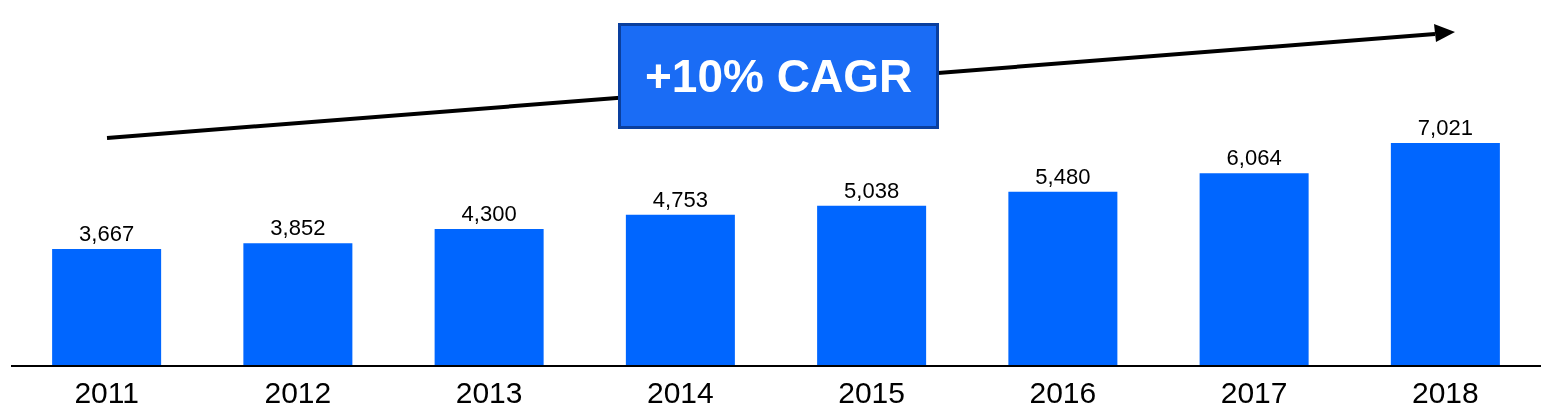  Describe the element at coordinates (1254, 392) in the screenshot. I see `x-tick-label: 2017` at that location.